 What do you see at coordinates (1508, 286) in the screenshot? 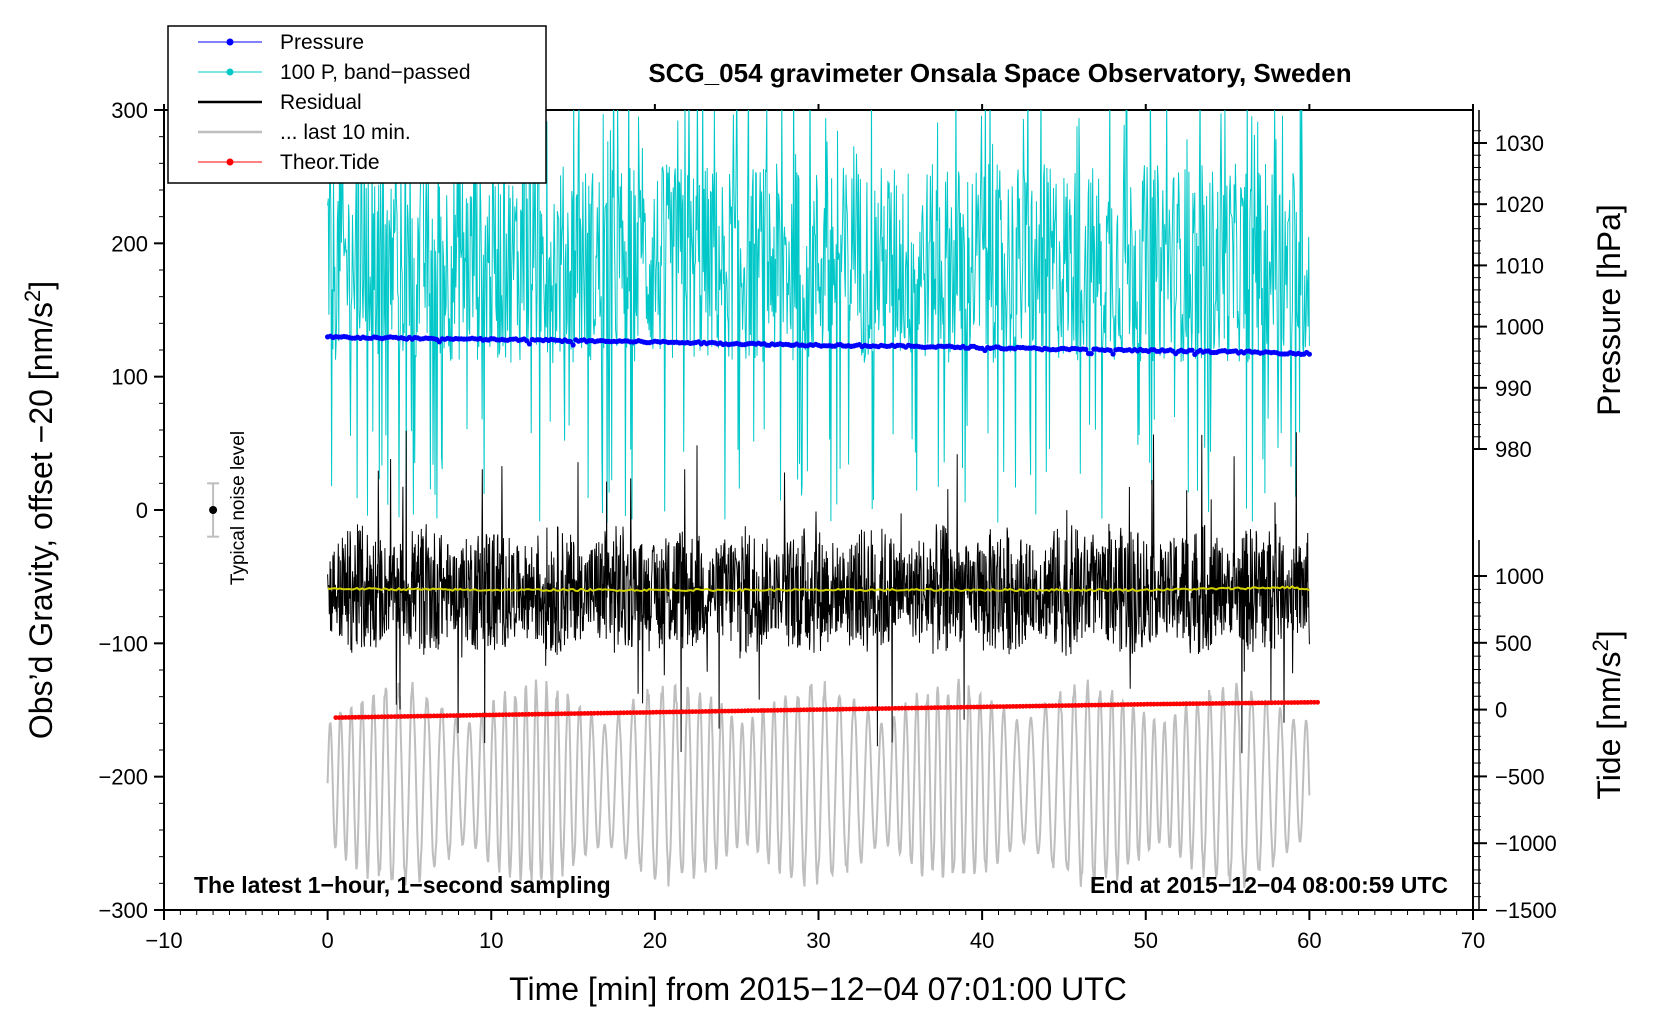
I see `y-axis-pressure: 1030 1020 1010 1000 990 980` at bounding box center [1508, 286].